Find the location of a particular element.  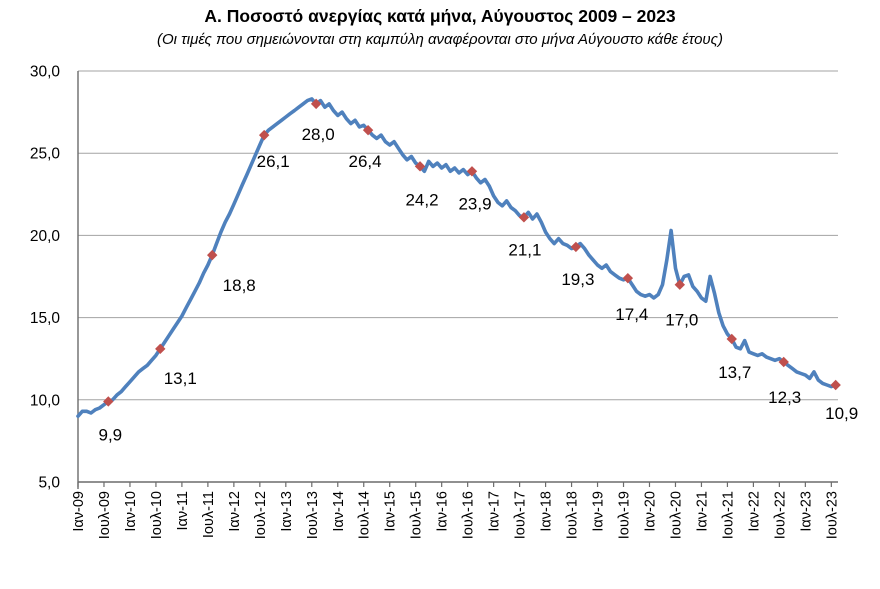

x-axis-label: Ιαν-23 is located at coordinates (806, 511).